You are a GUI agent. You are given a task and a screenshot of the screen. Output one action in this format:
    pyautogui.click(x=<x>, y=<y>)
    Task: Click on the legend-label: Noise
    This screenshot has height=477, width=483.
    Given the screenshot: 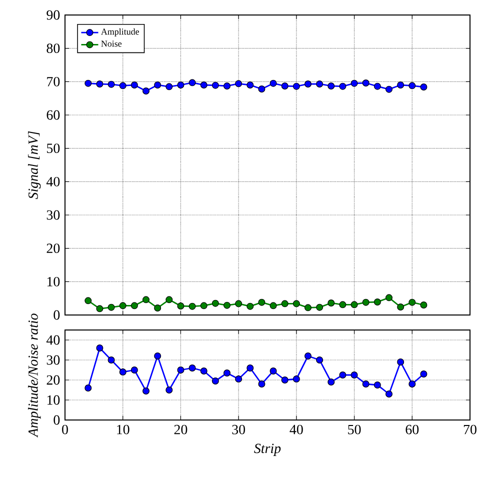 What is the action you would take?
    pyautogui.click(x=111, y=43)
    